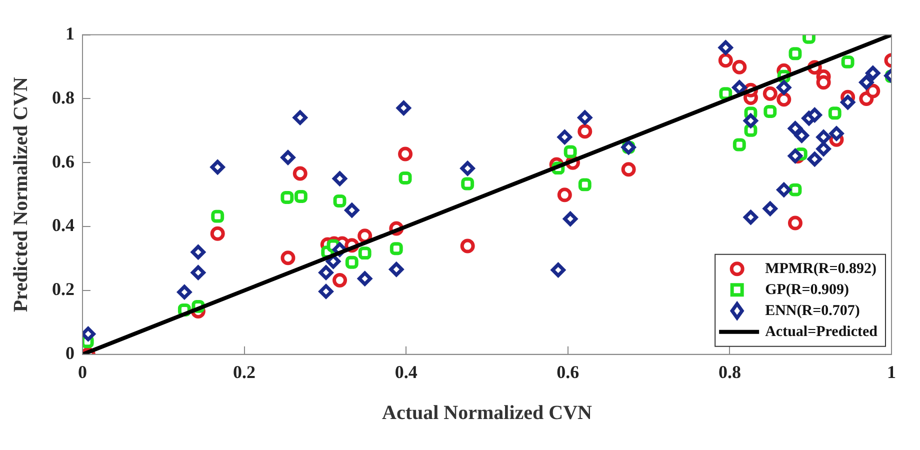 This screenshot has width=920, height=450. I want to click on y-tick-label: 0, so click(70, 353).